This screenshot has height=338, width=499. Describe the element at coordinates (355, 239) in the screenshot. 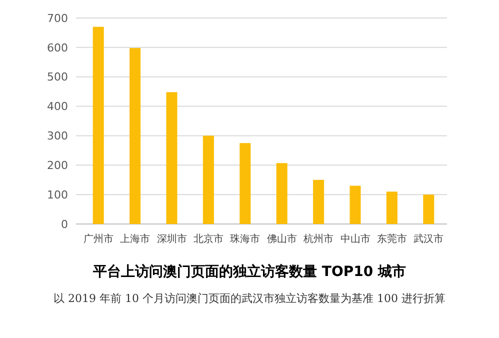

I see `x-tick-label: 中山市` at that location.